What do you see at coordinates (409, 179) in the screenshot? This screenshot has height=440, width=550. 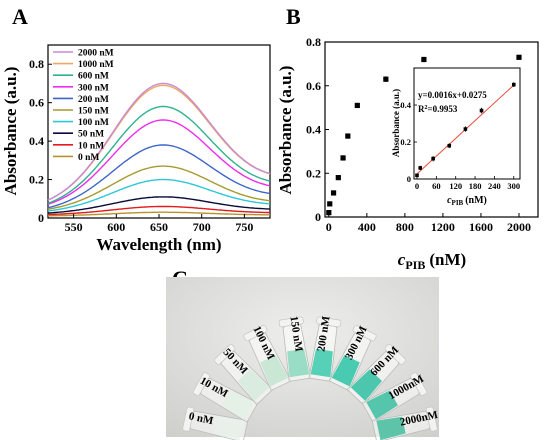 I see `inset-ytick-label: 0` at bounding box center [409, 179].